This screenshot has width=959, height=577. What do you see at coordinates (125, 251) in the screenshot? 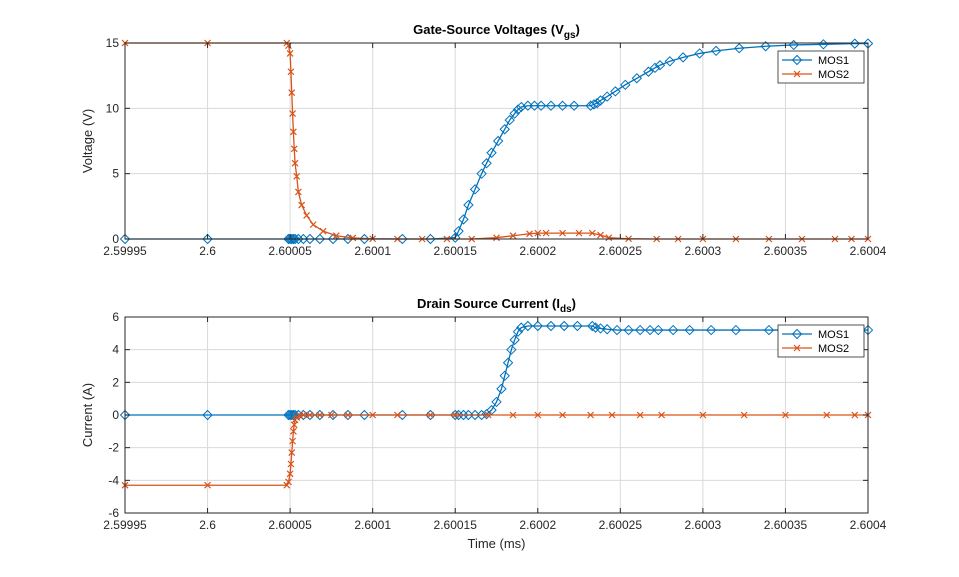
I see `x-tick-label: 2.59995` at bounding box center [125, 251].